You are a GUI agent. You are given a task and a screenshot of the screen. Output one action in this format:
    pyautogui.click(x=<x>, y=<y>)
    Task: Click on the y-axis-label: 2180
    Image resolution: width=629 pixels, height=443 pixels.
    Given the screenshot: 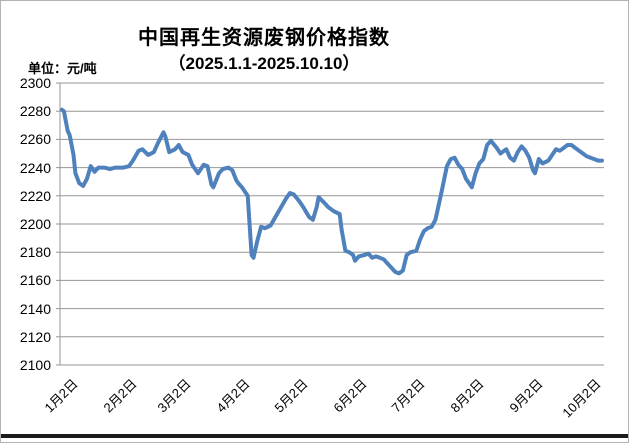 What is the action you would take?
    pyautogui.click(x=35, y=252)
    